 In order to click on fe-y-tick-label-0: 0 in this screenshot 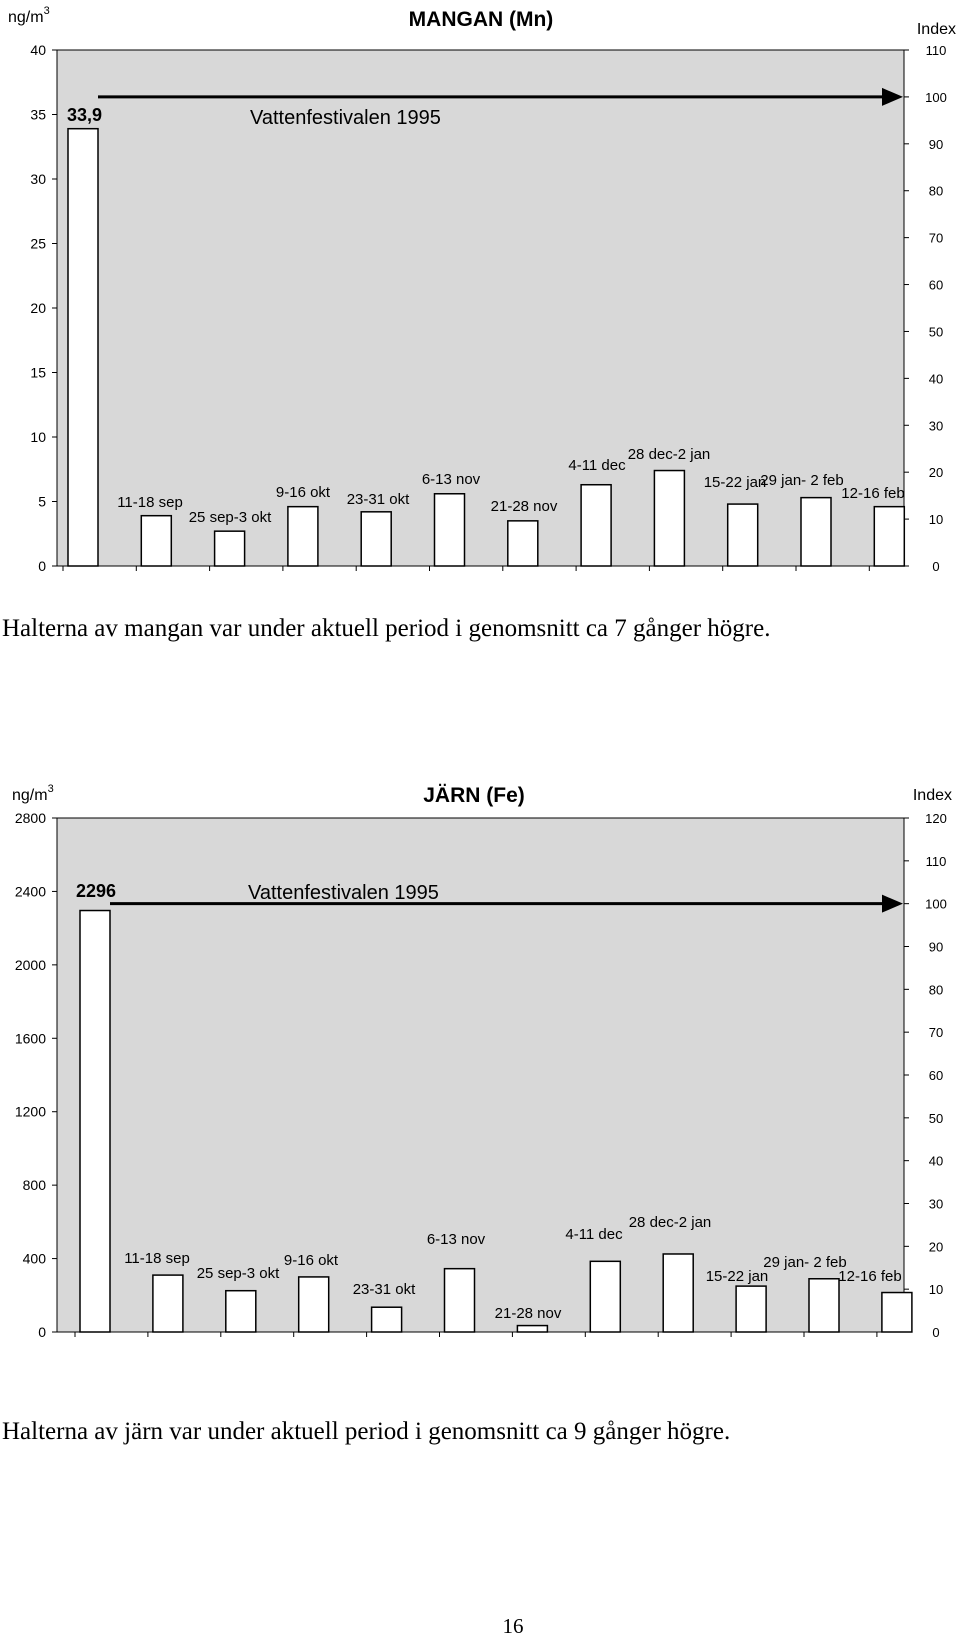, I will do `click(42, 1332)`.